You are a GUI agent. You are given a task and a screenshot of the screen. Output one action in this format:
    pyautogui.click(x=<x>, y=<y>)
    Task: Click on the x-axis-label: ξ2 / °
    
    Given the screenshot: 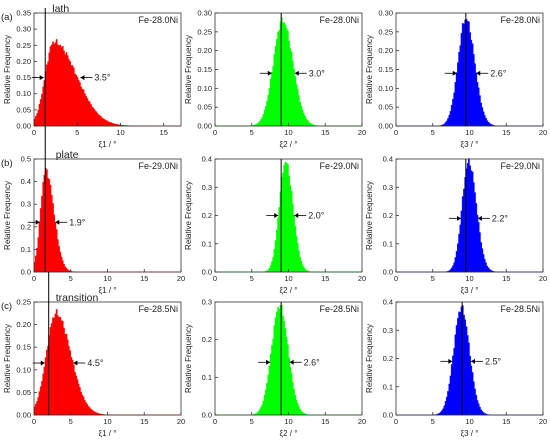 What is the action you would take?
    pyautogui.click(x=289, y=290)
    